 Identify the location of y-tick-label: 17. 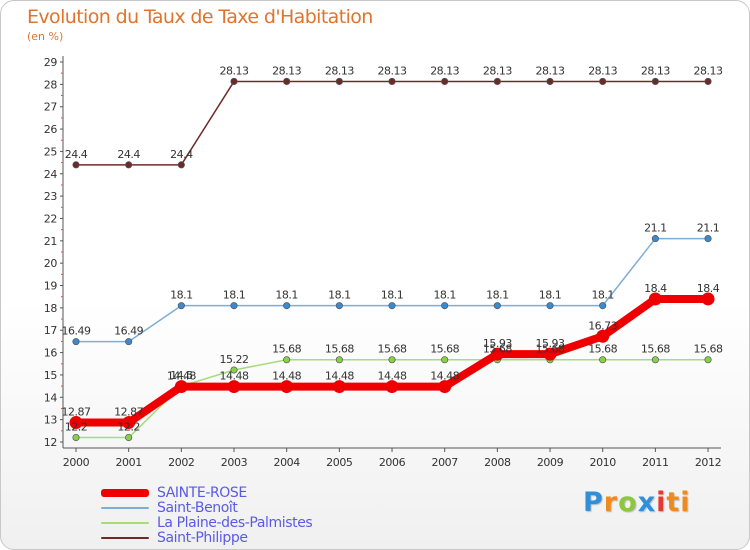
(51, 330).